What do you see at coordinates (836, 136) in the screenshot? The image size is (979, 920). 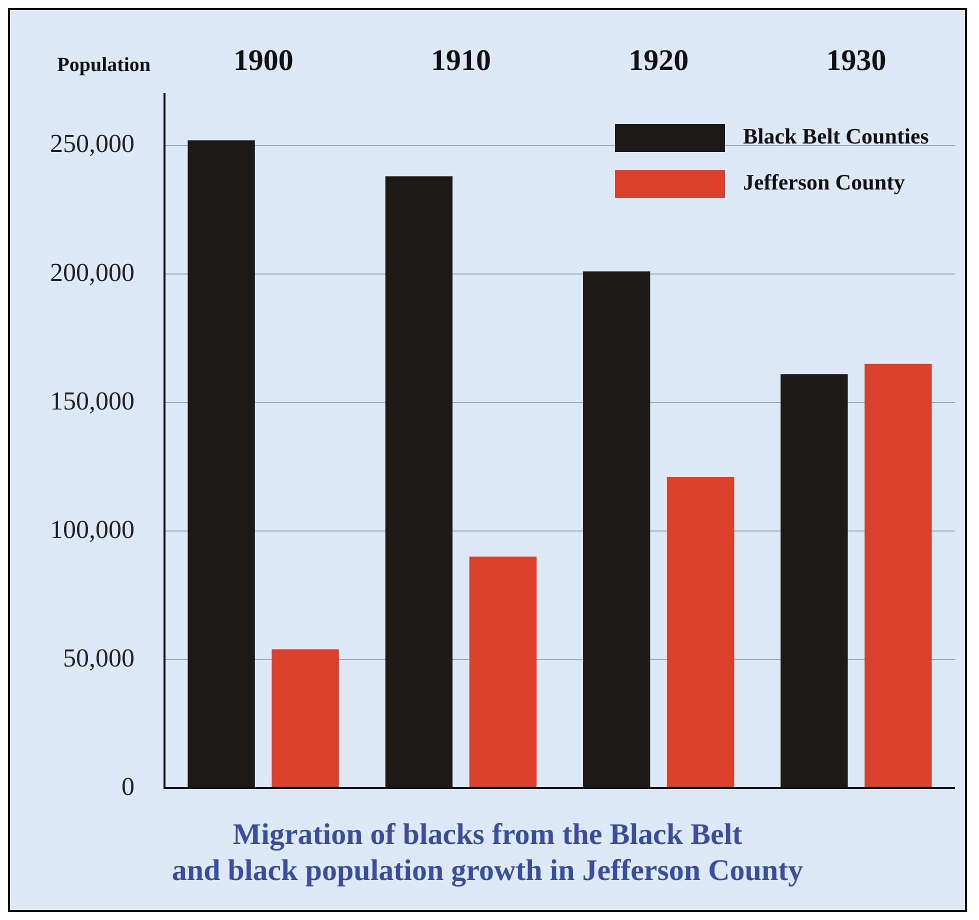 I see `legend-label: Black Belt Counties` at bounding box center [836, 136].